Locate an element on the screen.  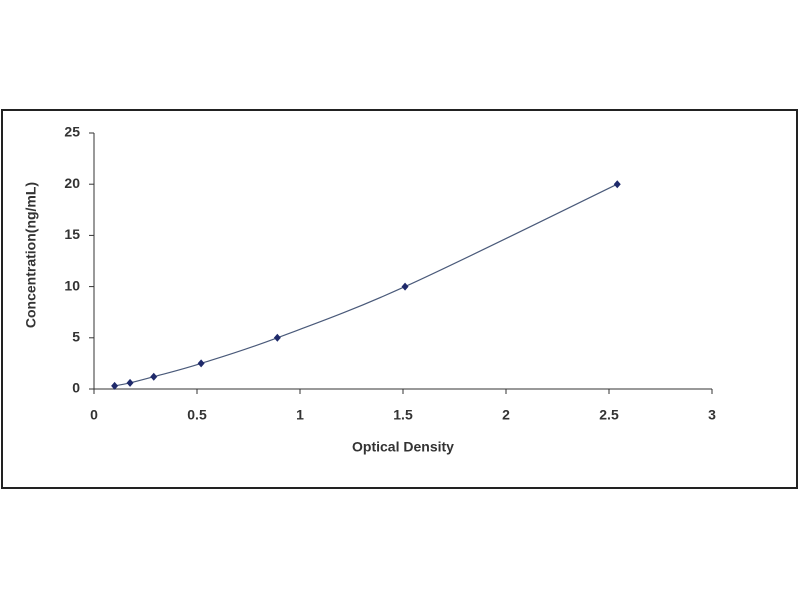
y-axis-label: Concentration(ng/mL) is located at coordinates (31, 255).